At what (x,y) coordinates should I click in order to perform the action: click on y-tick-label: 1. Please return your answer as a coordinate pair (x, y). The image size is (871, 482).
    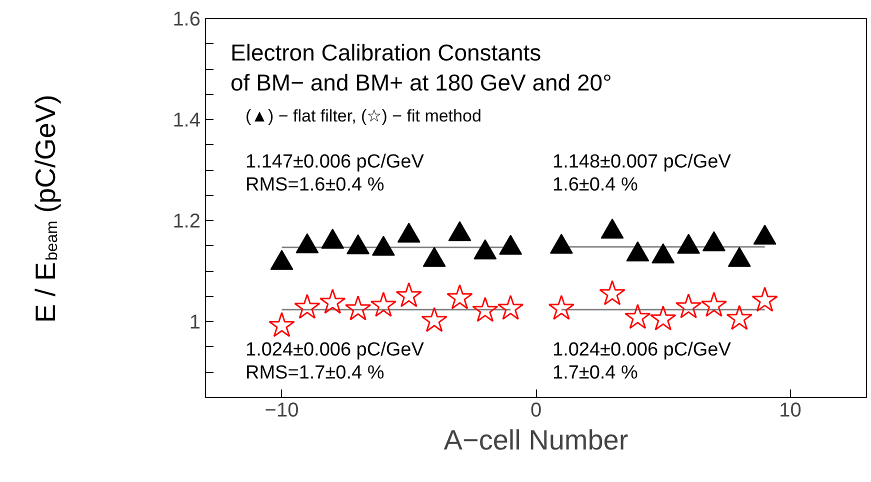
    Looking at the image, I should click on (194, 323).